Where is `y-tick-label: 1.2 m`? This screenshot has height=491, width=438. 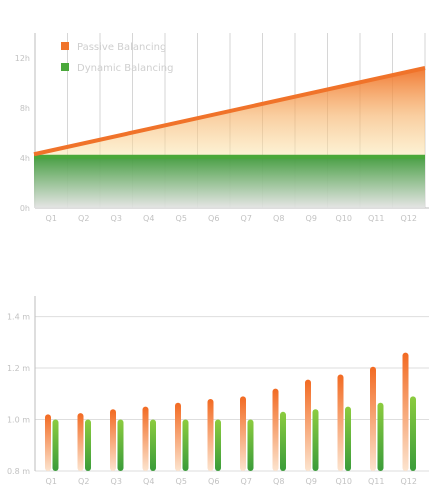 y-tick-label: 1.2 m is located at coordinates (18, 368).